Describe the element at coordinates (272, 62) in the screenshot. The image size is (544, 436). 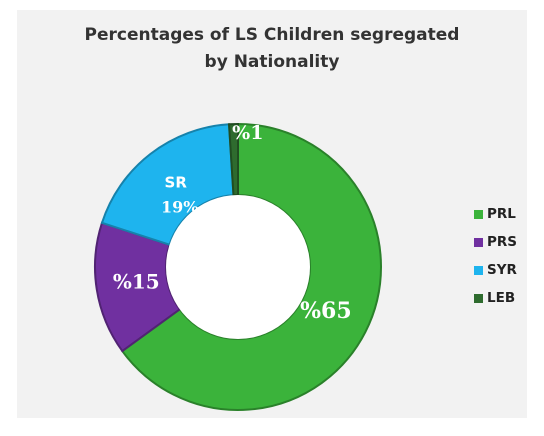
I see `chart-title-line-2: by Nationality` at that location.